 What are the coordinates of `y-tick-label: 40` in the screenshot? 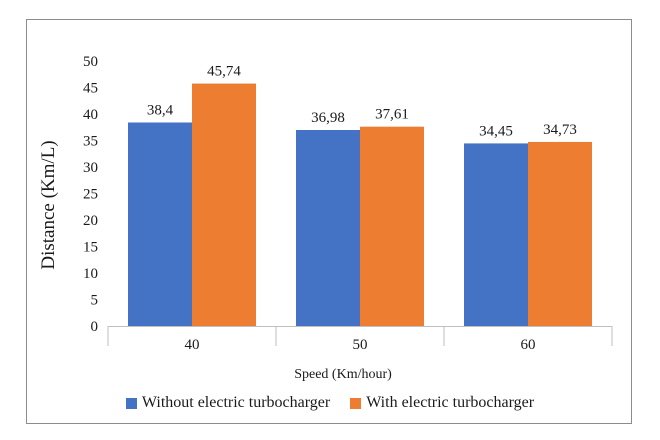 It's located at (90, 115).